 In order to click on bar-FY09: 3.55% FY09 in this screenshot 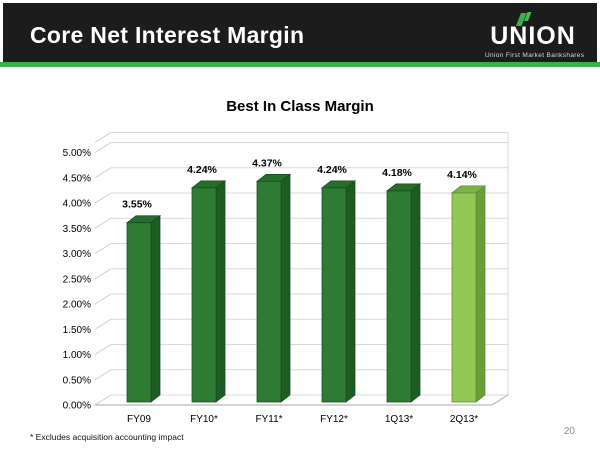, I will do `click(142, 312)`.